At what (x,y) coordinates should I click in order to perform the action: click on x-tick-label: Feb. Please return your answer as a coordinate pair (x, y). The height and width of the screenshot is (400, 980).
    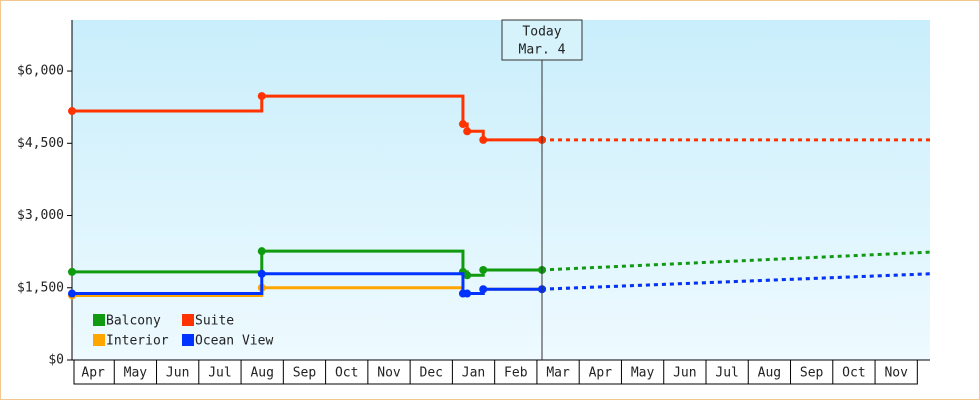
    Looking at the image, I should click on (516, 373).